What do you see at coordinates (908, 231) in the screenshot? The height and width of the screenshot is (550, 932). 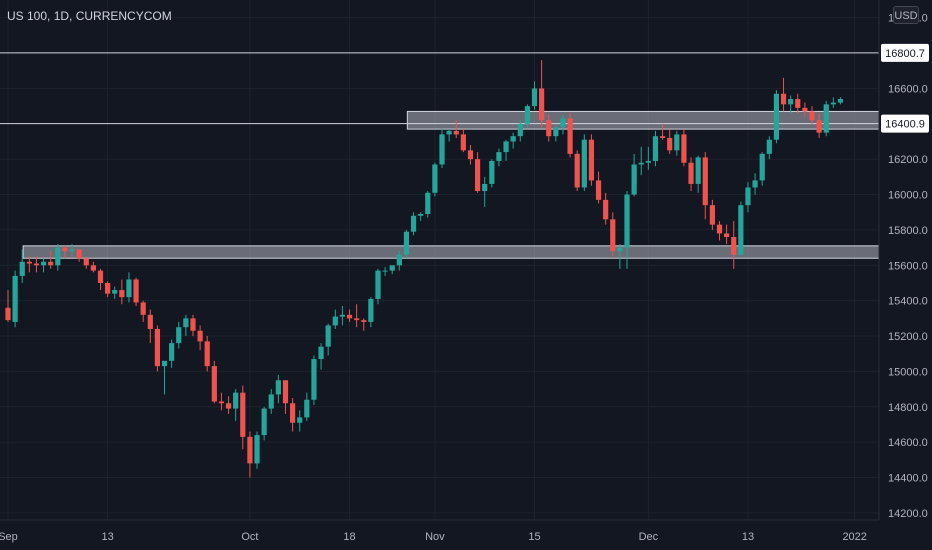 I see `y-tick-label: 15800.0` at bounding box center [908, 231].